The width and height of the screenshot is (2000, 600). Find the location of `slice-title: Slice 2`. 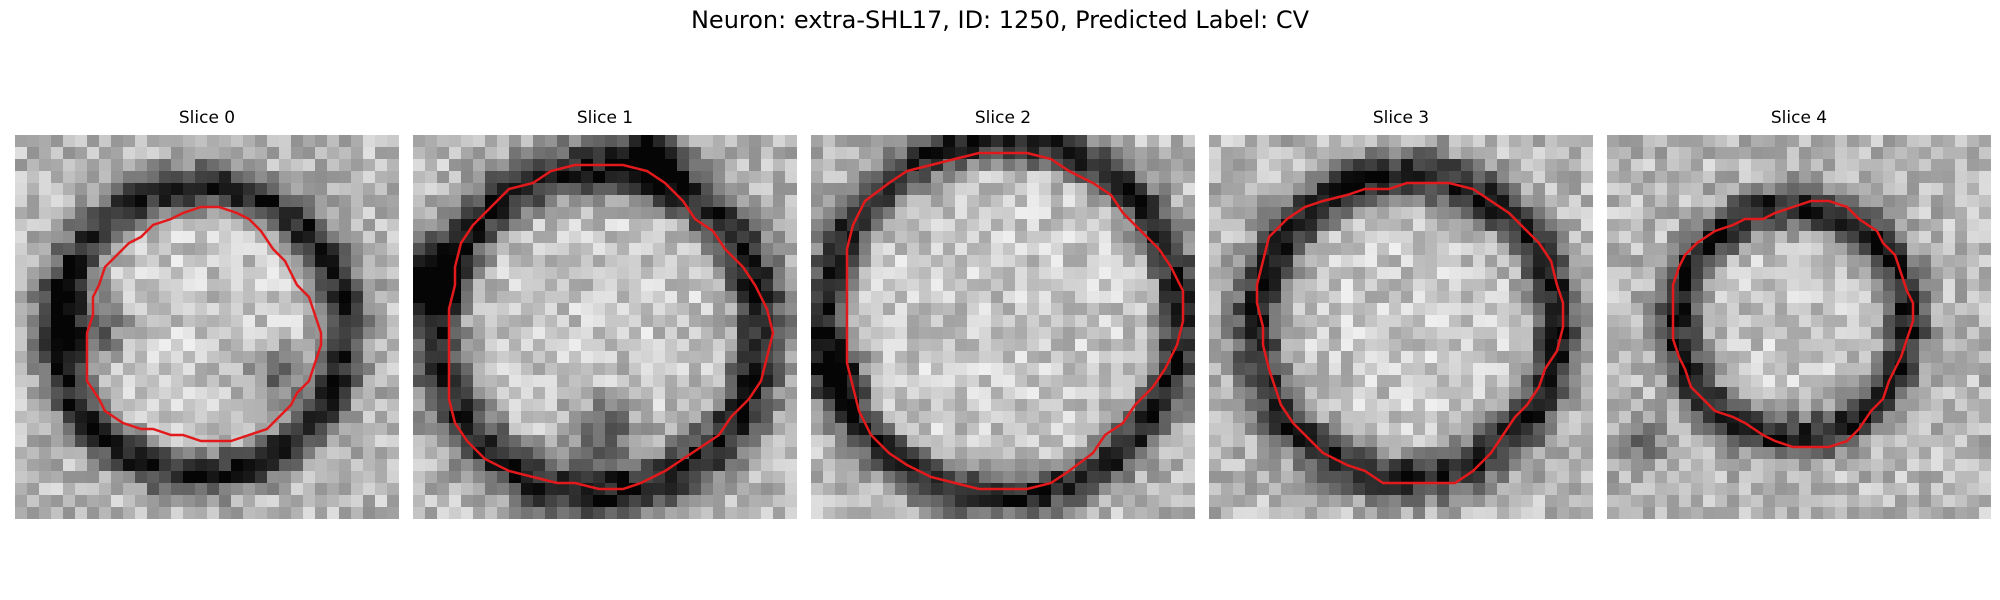

slice-title: Slice 2 is located at coordinates (1003, 118).